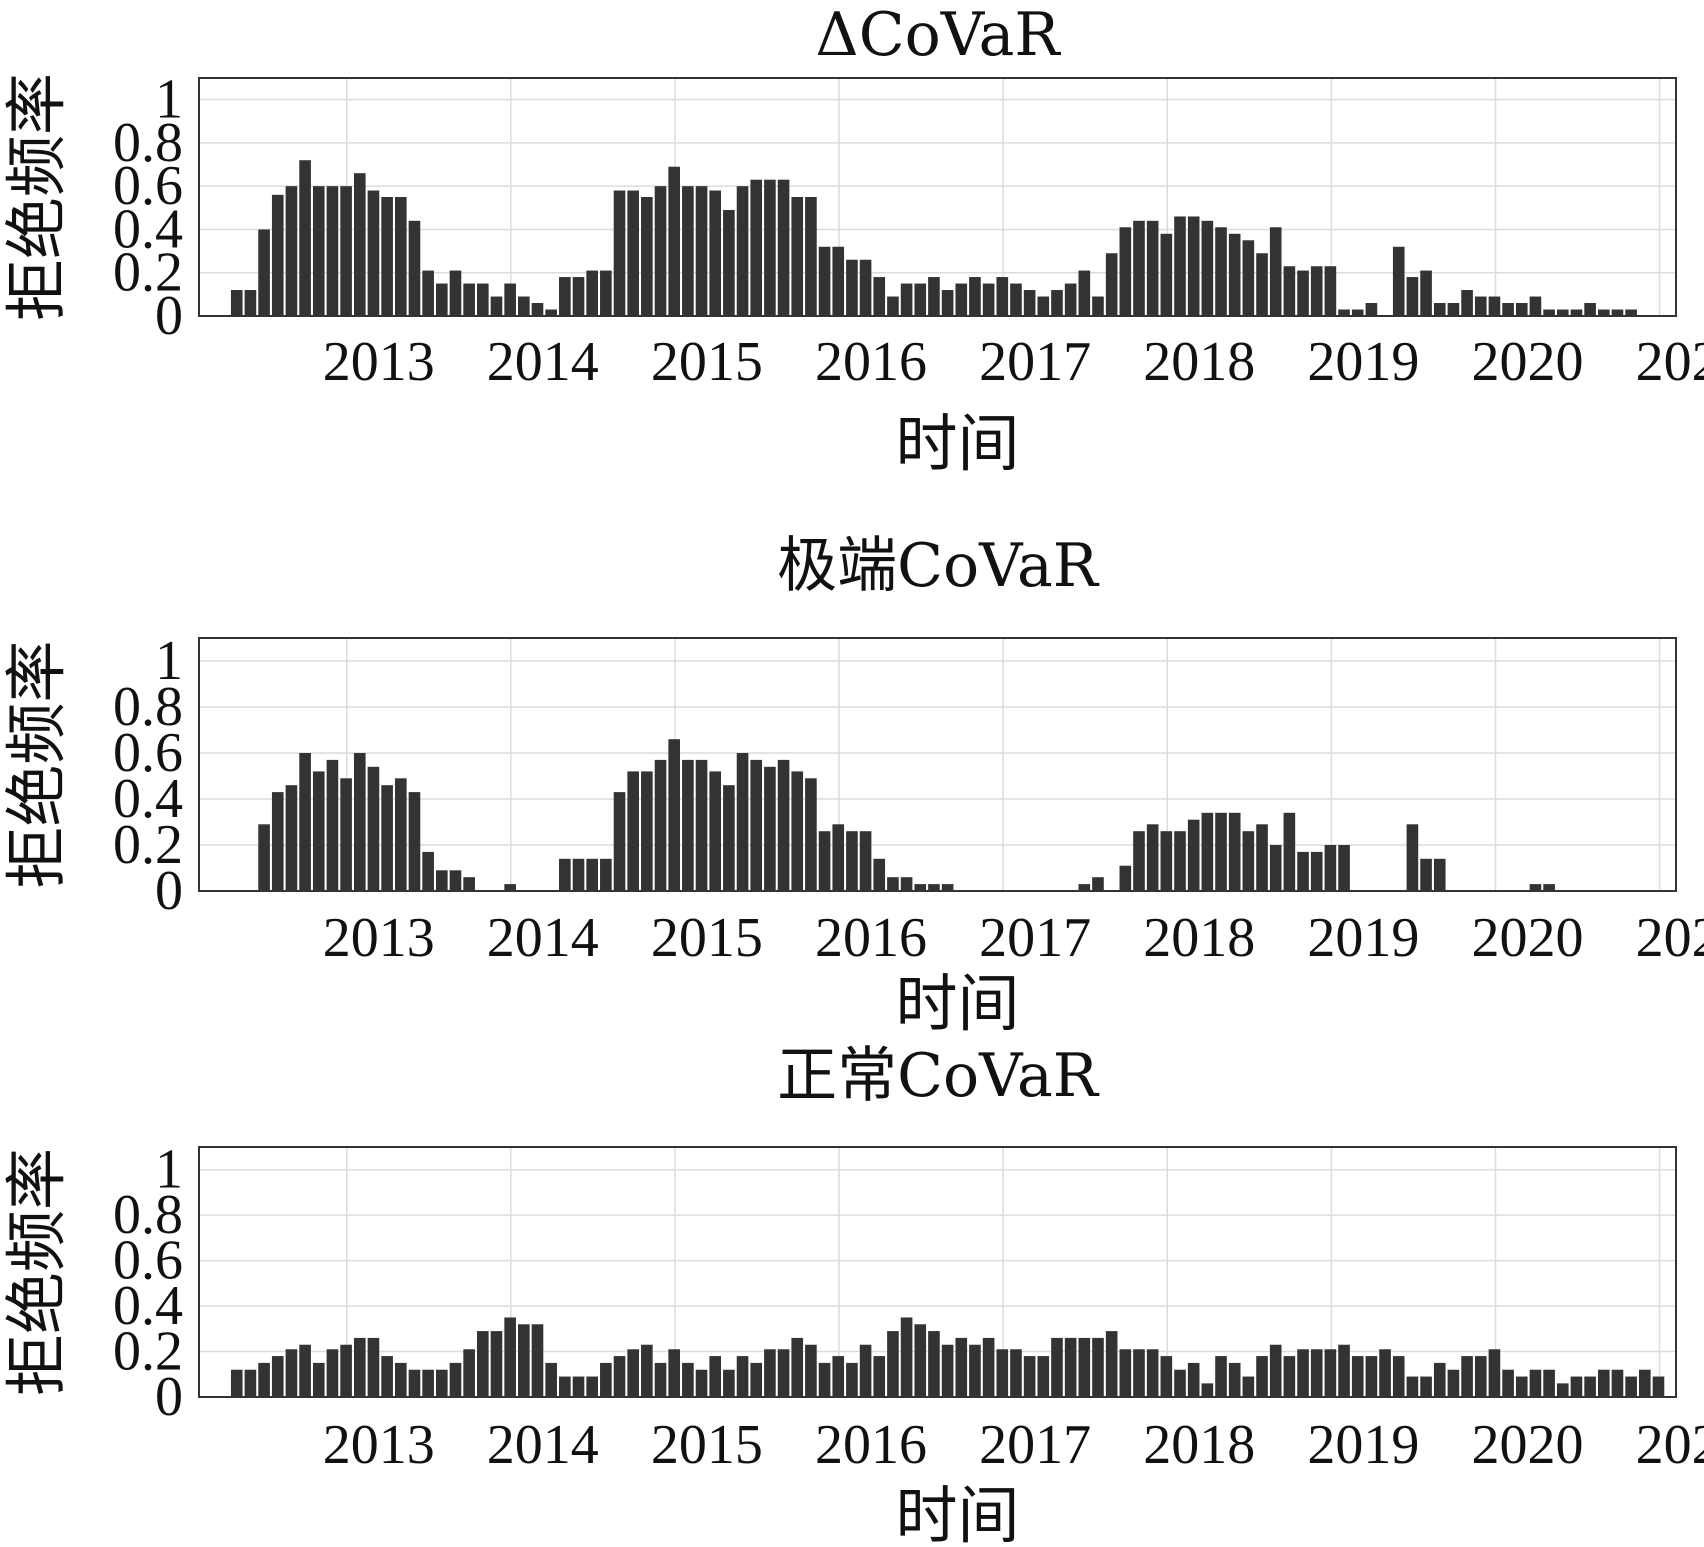 The height and width of the screenshot is (1547, 1704). Describe the element at coordinates (543, 938) in the screenshot. I see `x-tick-label: 2014` at that location.